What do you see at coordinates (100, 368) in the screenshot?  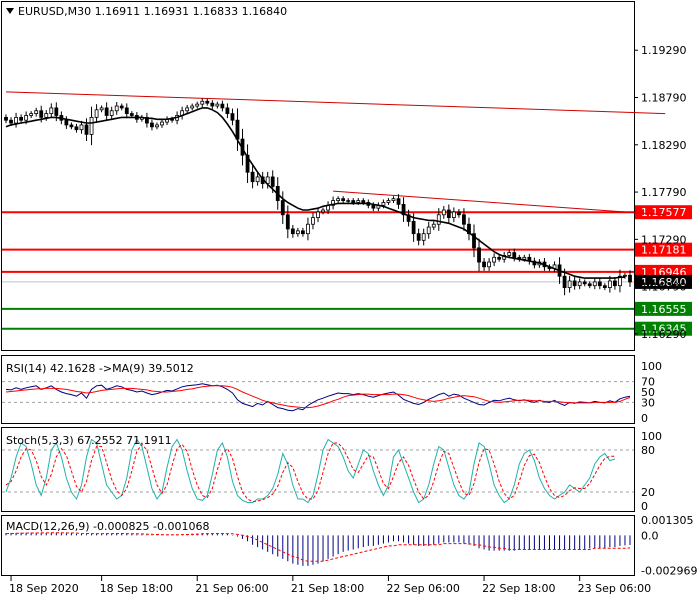 I see `rsi-title: RSI(14) 42.1628 ->MA(9) 39.5012` at bounding box center [100, 368].